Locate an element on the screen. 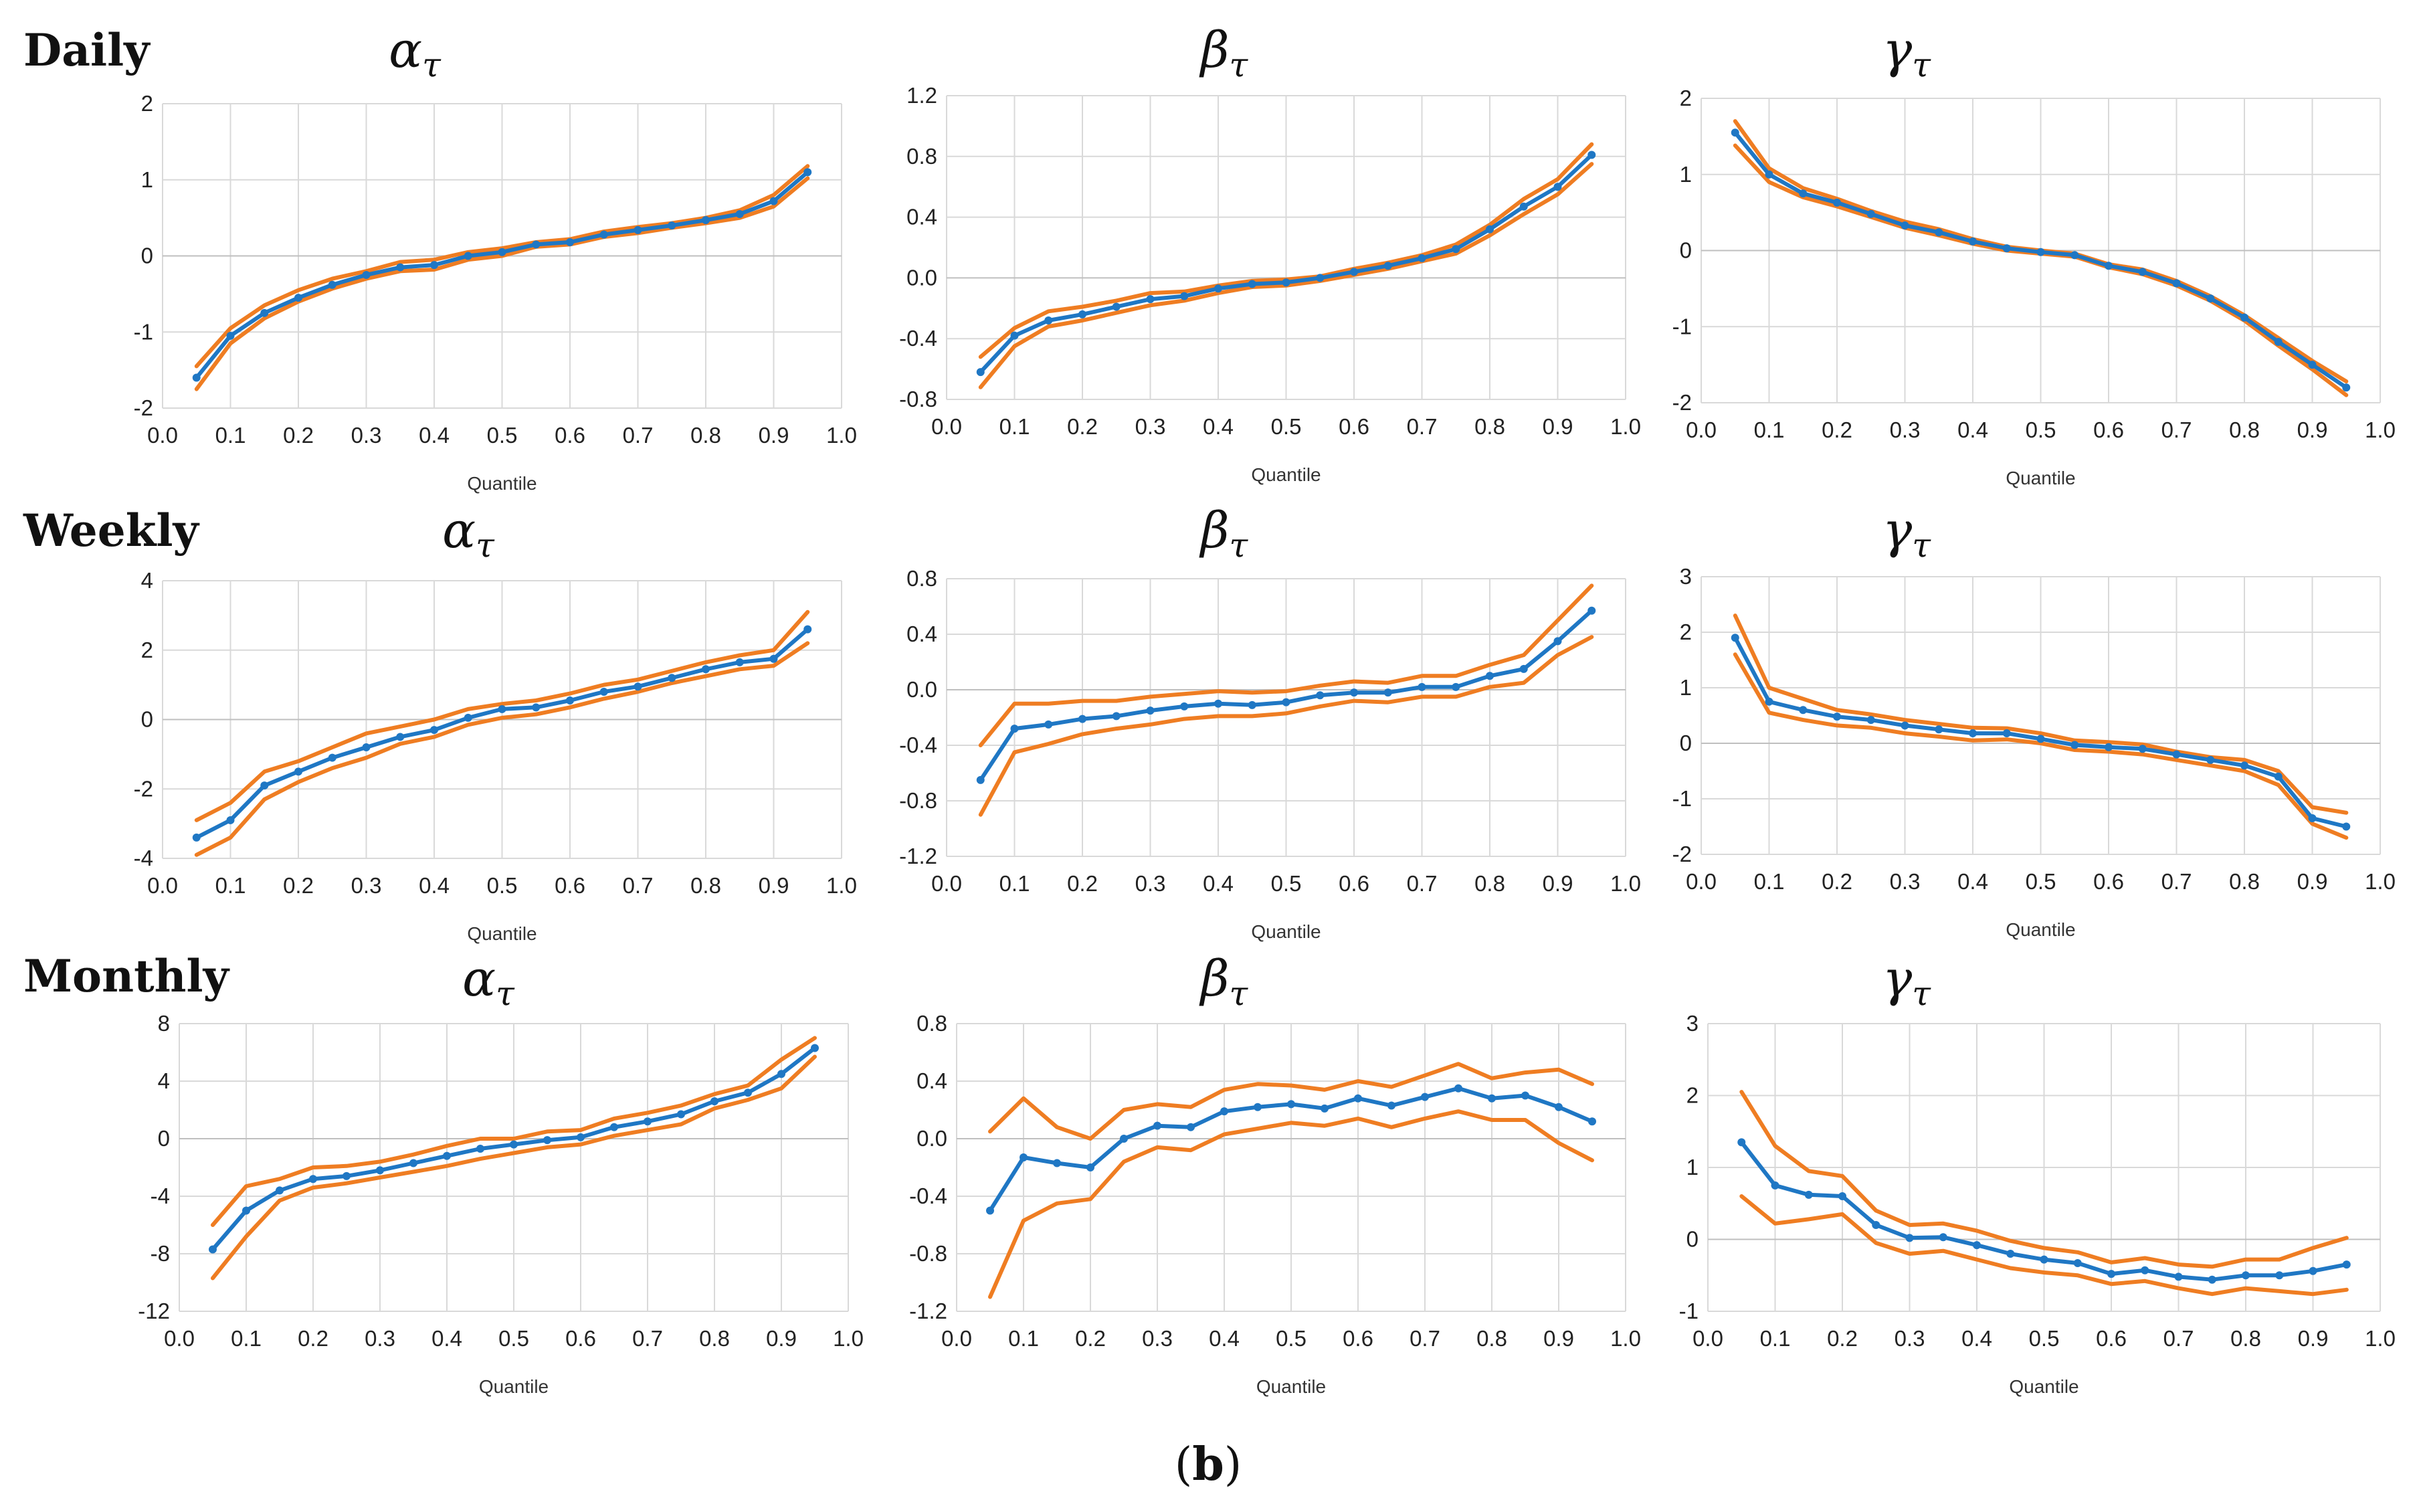 Image resolution: width=2417 pixels, height=1512 pixels. monthly-beta-xtick-label: 0.6 is located at coordinates (1358, 1338).